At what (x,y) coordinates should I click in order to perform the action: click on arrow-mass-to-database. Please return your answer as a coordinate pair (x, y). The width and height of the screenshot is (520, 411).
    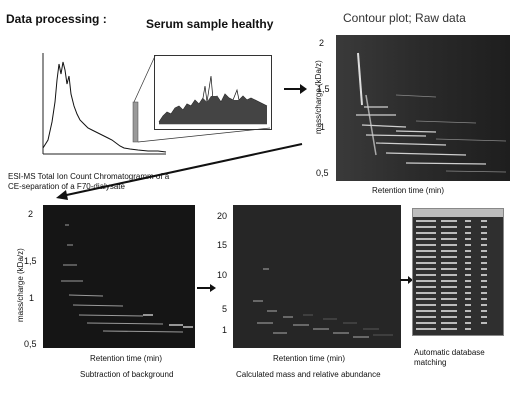
    Looking at the image, I should click on (406, 280).